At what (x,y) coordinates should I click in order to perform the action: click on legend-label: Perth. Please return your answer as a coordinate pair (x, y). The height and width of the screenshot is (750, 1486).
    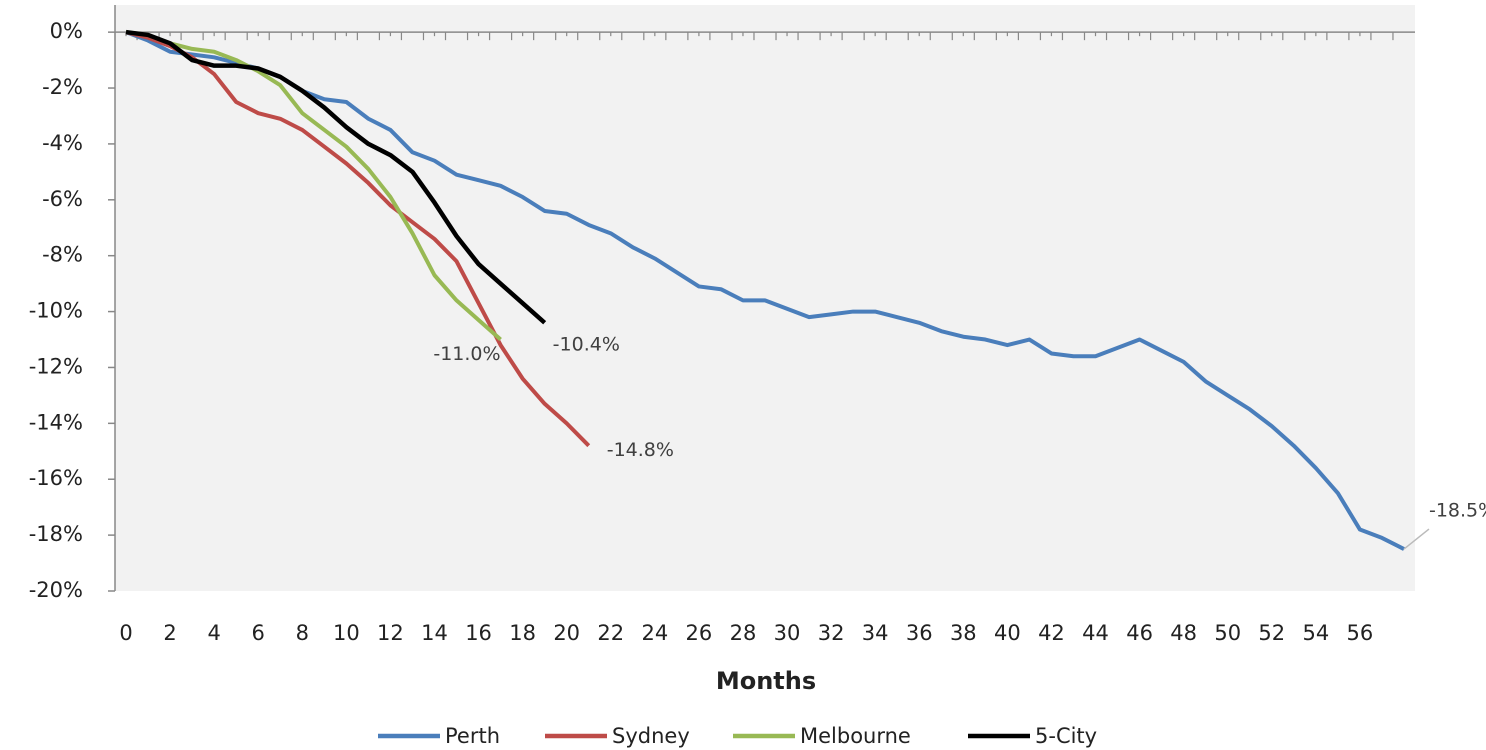
    Looking at the image, I should click on (472, 736).